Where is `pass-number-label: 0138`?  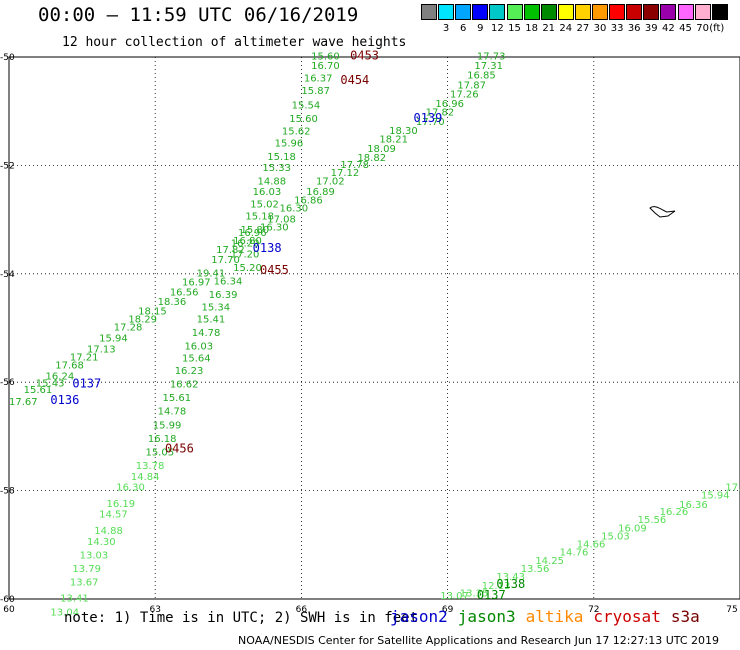
pass-number-label: 0138 is located at coordinates (510, 584).